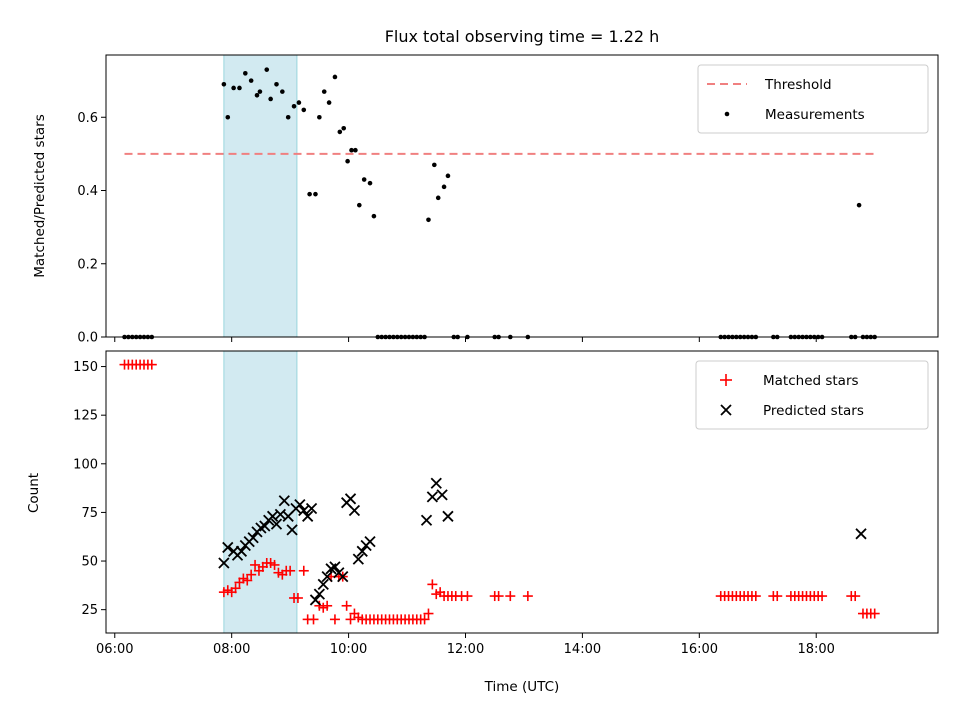 Image resolution: width=960 pixels, height=724 pixels. I want to click on bottom-x-tick-label: 16:00, so click(699, 649).